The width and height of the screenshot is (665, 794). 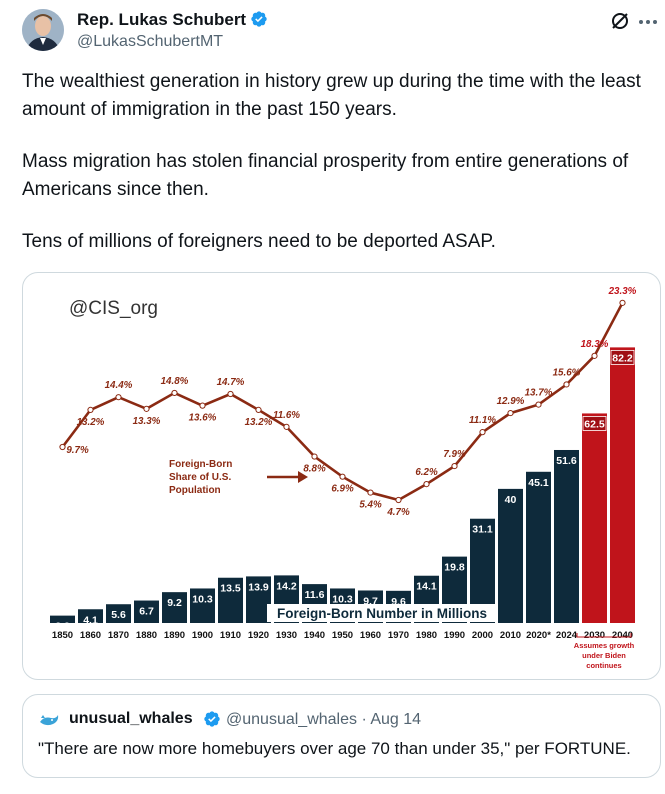 What do you see at coordinates (382, 613) in the screenshot?
I see `chart-bar-axis-label-box` at bounding box center [382, 613].